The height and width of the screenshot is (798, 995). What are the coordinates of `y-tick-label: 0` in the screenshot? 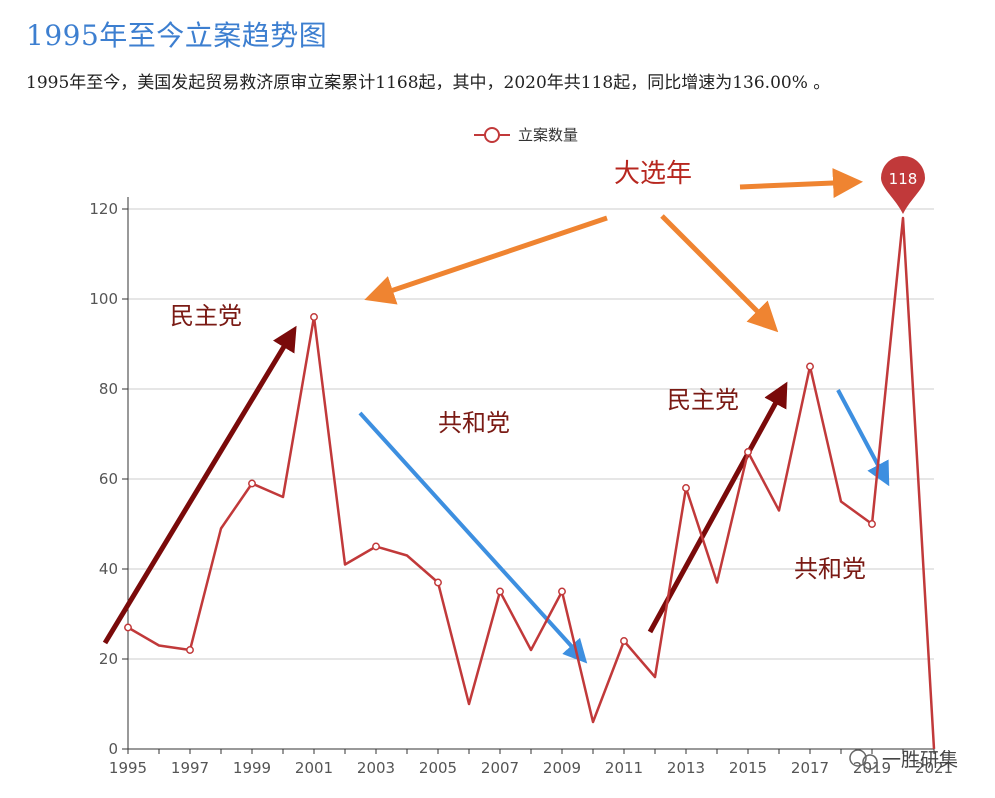 It's located at (113, 749).